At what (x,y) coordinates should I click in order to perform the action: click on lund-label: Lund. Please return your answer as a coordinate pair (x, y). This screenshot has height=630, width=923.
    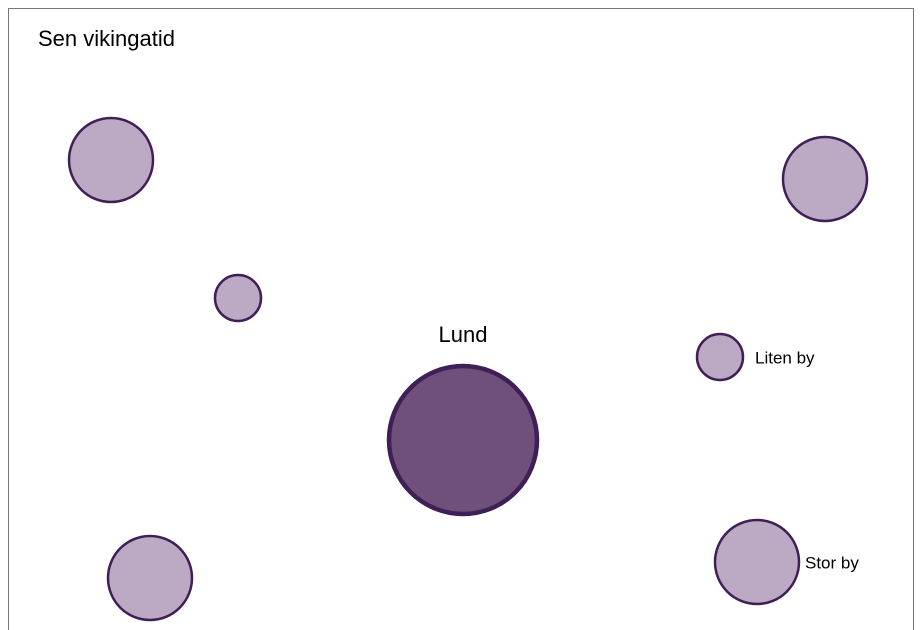
    Looking at the image, I should click on (463, 334).